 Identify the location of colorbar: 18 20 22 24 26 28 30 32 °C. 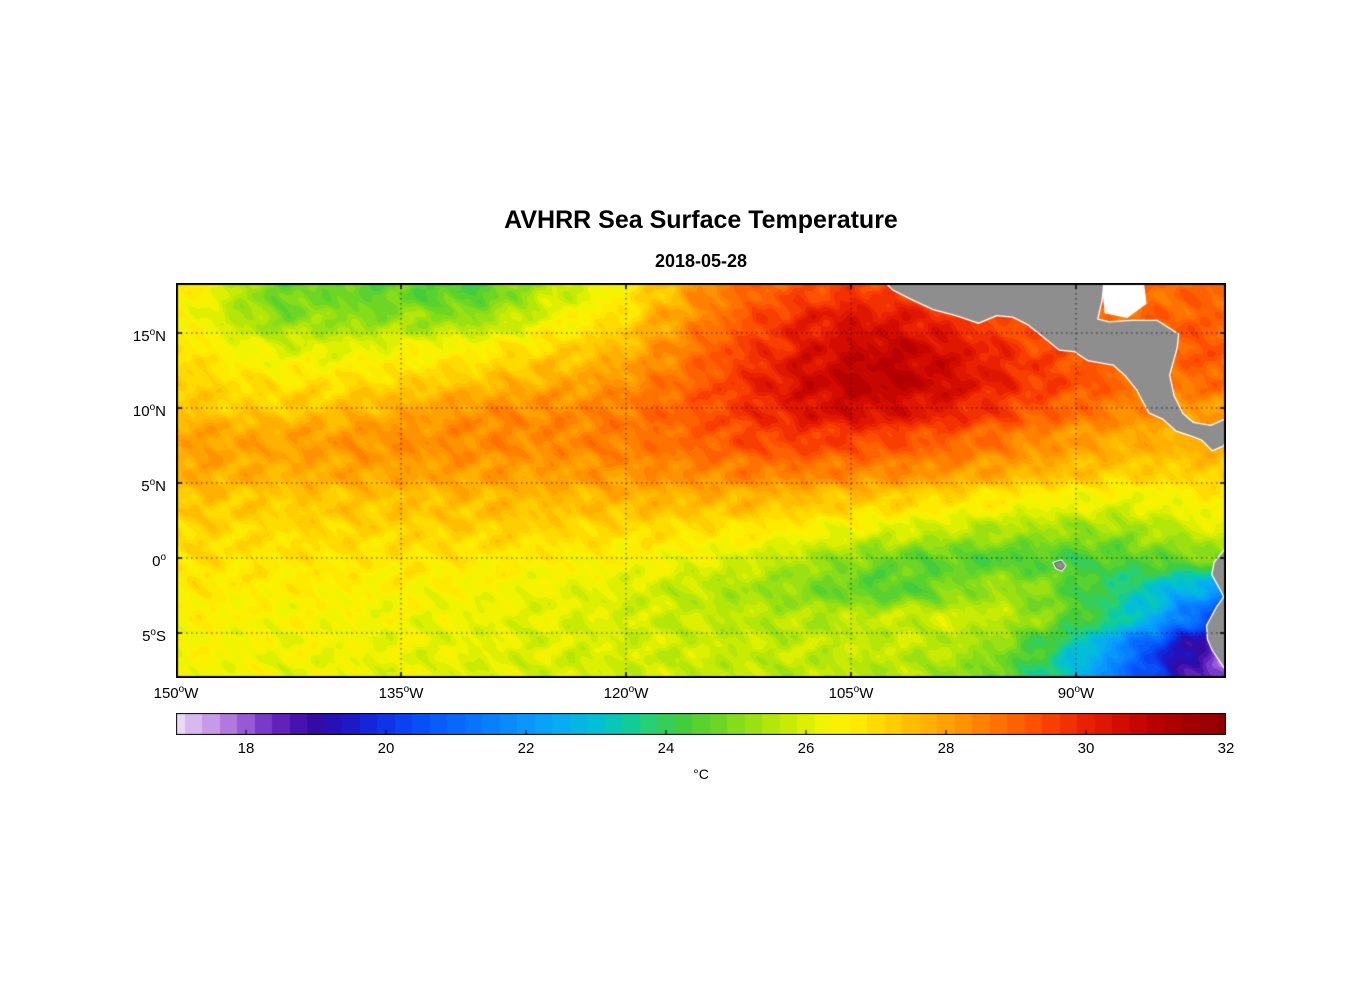
(705, 747).